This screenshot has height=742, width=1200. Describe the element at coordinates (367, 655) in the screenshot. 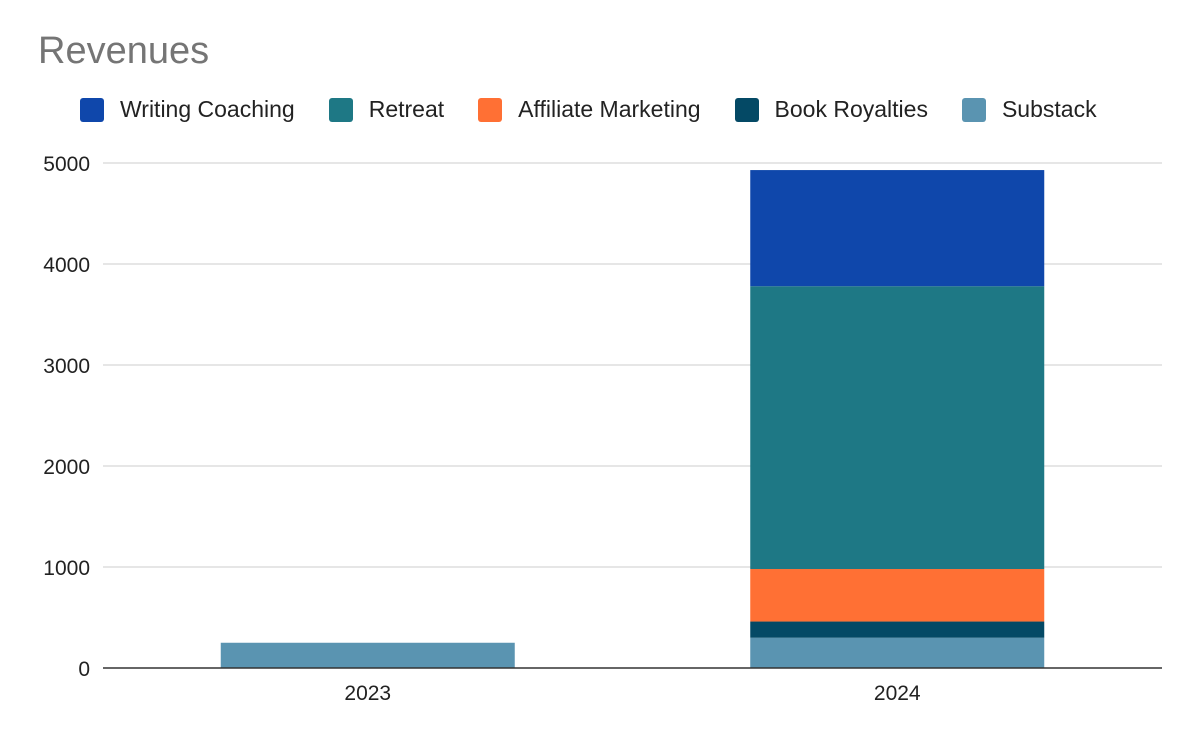

I see `bar-2023-substack` at that location.